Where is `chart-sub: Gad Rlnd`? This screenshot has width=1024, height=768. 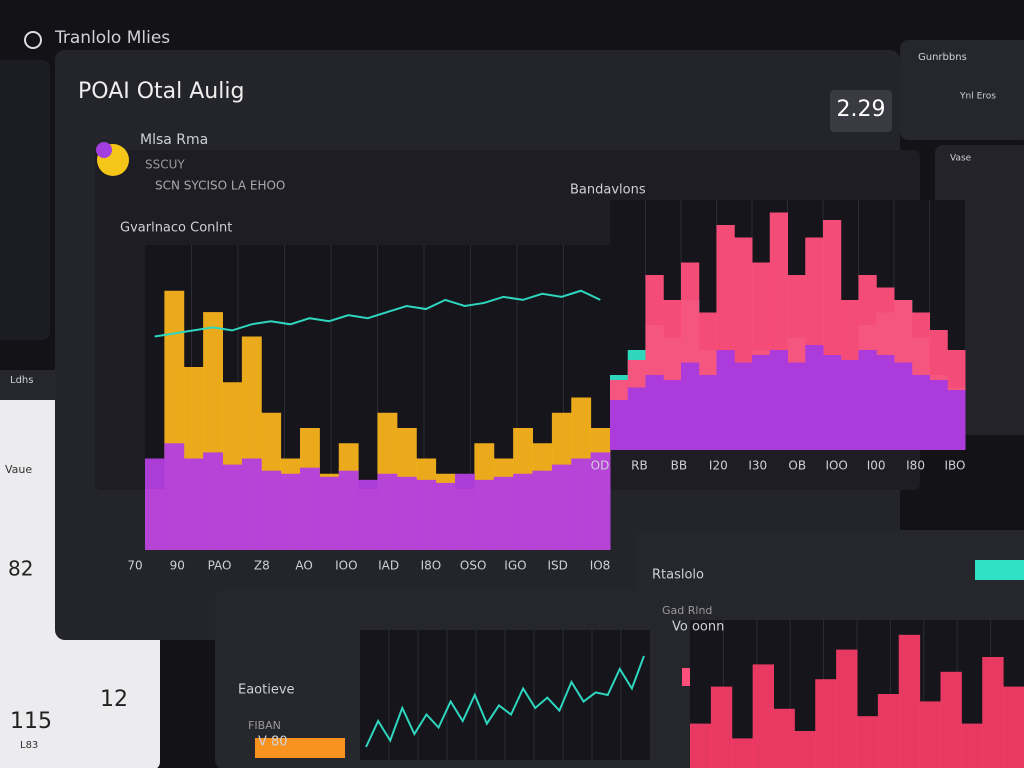 chart-sub: Gad Rlnd is located at coordinates (687, 610).